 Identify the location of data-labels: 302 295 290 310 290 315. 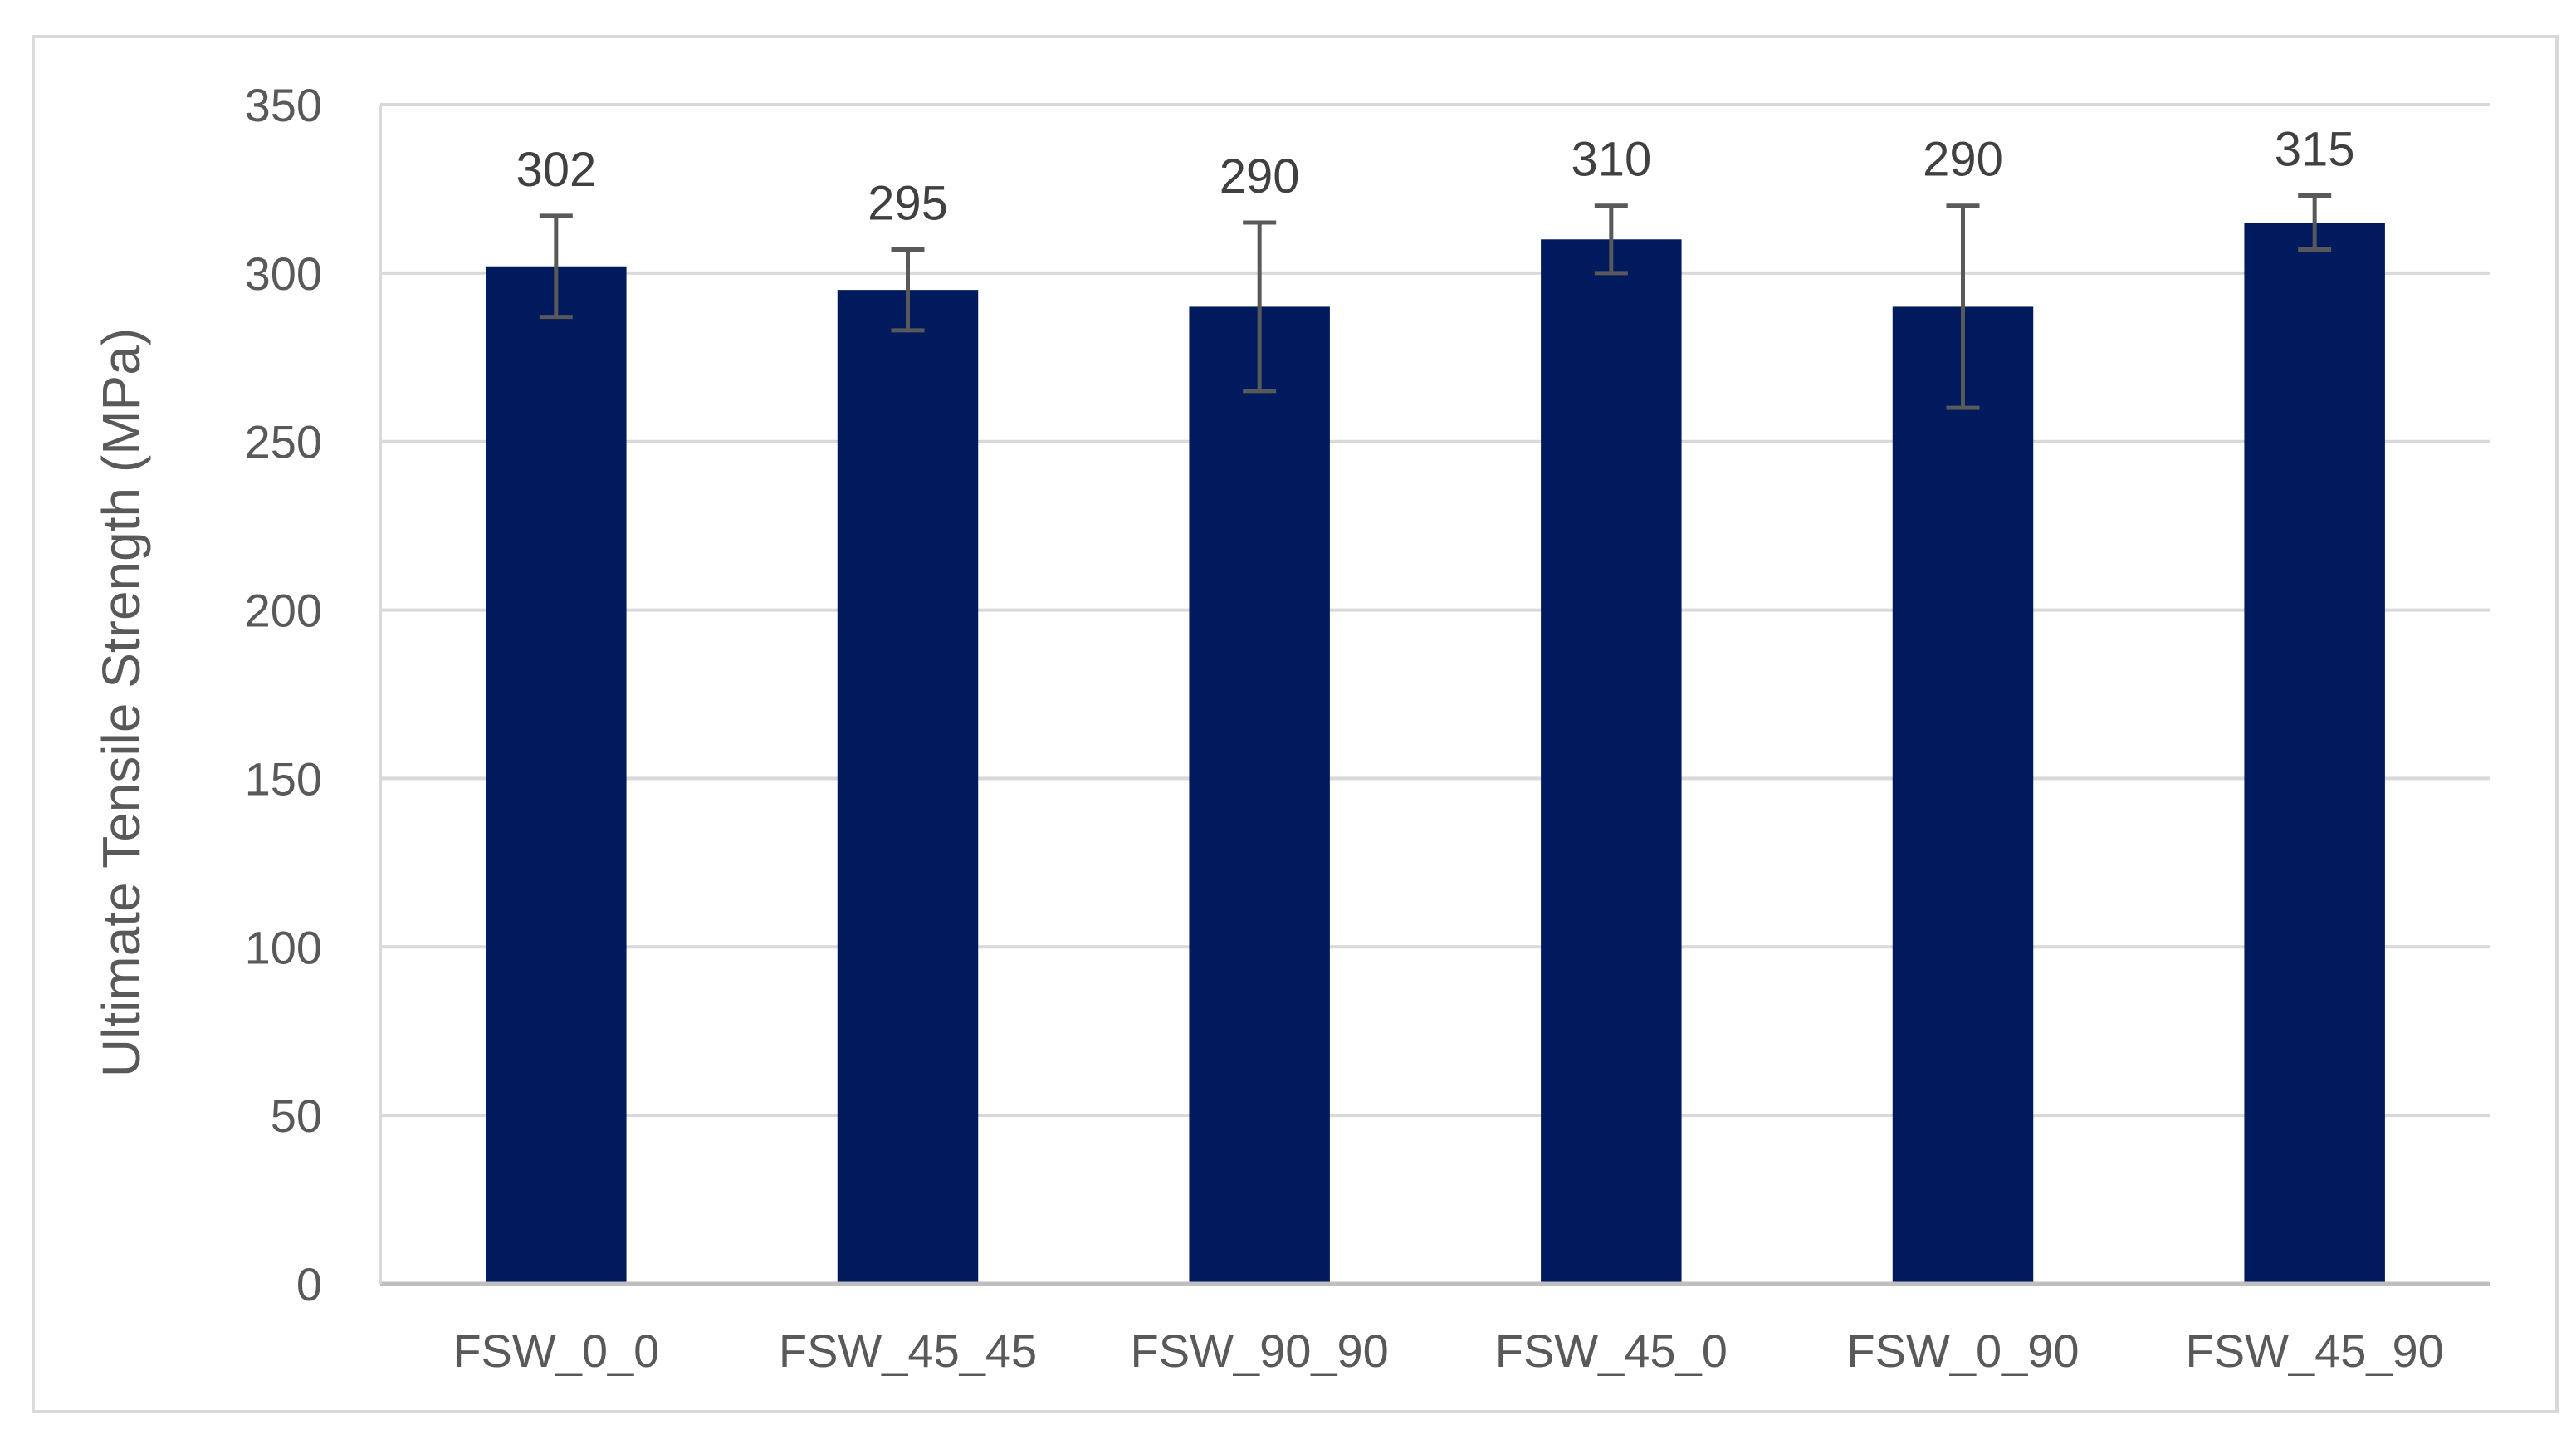
(1435, 177).